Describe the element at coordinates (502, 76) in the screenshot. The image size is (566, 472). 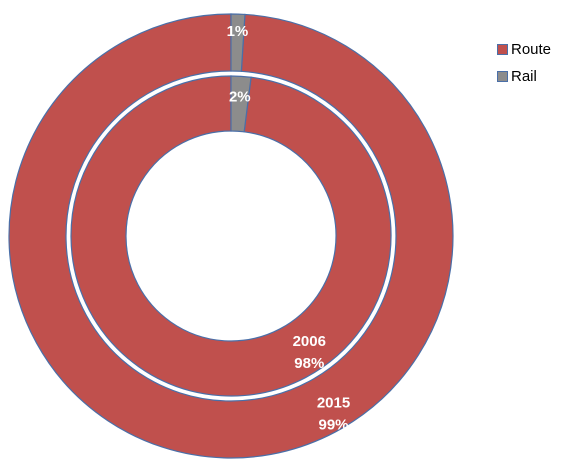
I see `legend-swatch-rail` at that location.